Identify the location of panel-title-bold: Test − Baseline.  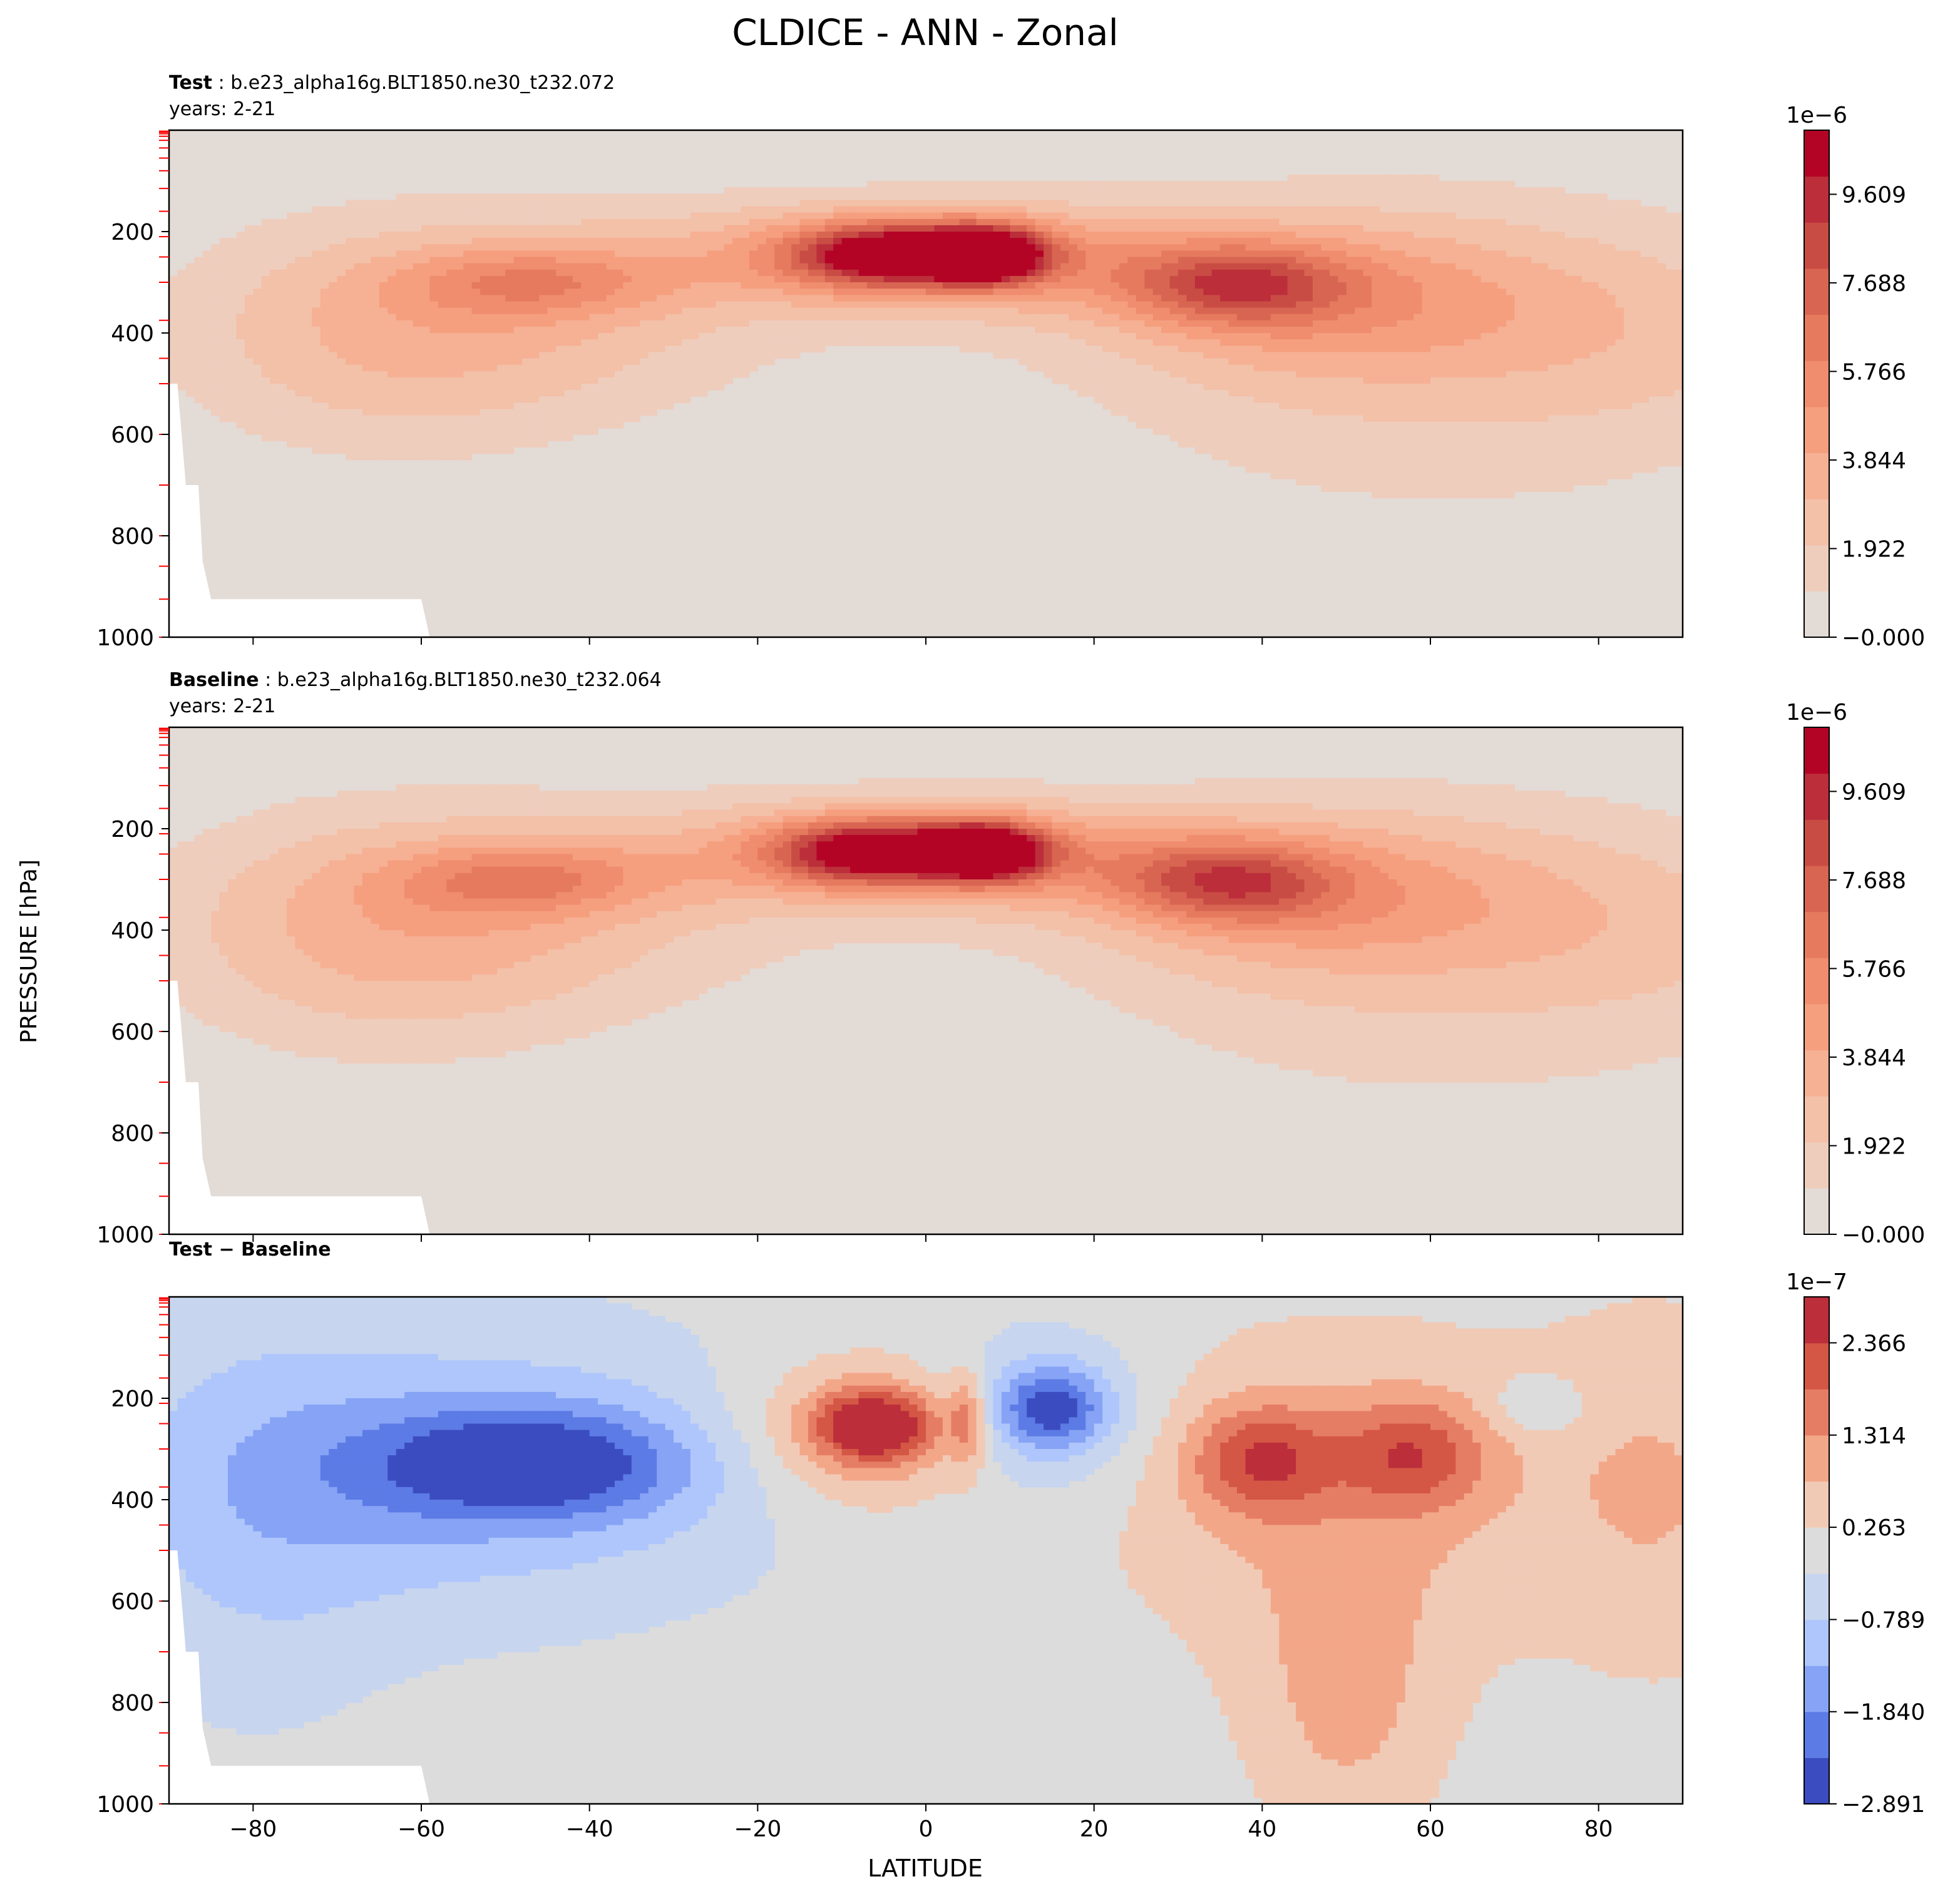
(250, 1250).